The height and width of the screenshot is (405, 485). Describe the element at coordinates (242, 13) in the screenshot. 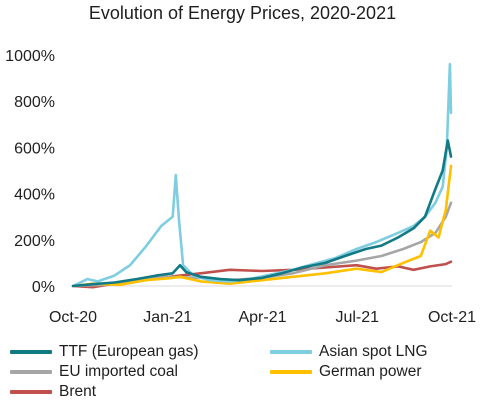

I see `chart-title: Evolution of Energy Prices, 2020-2021` at that location.